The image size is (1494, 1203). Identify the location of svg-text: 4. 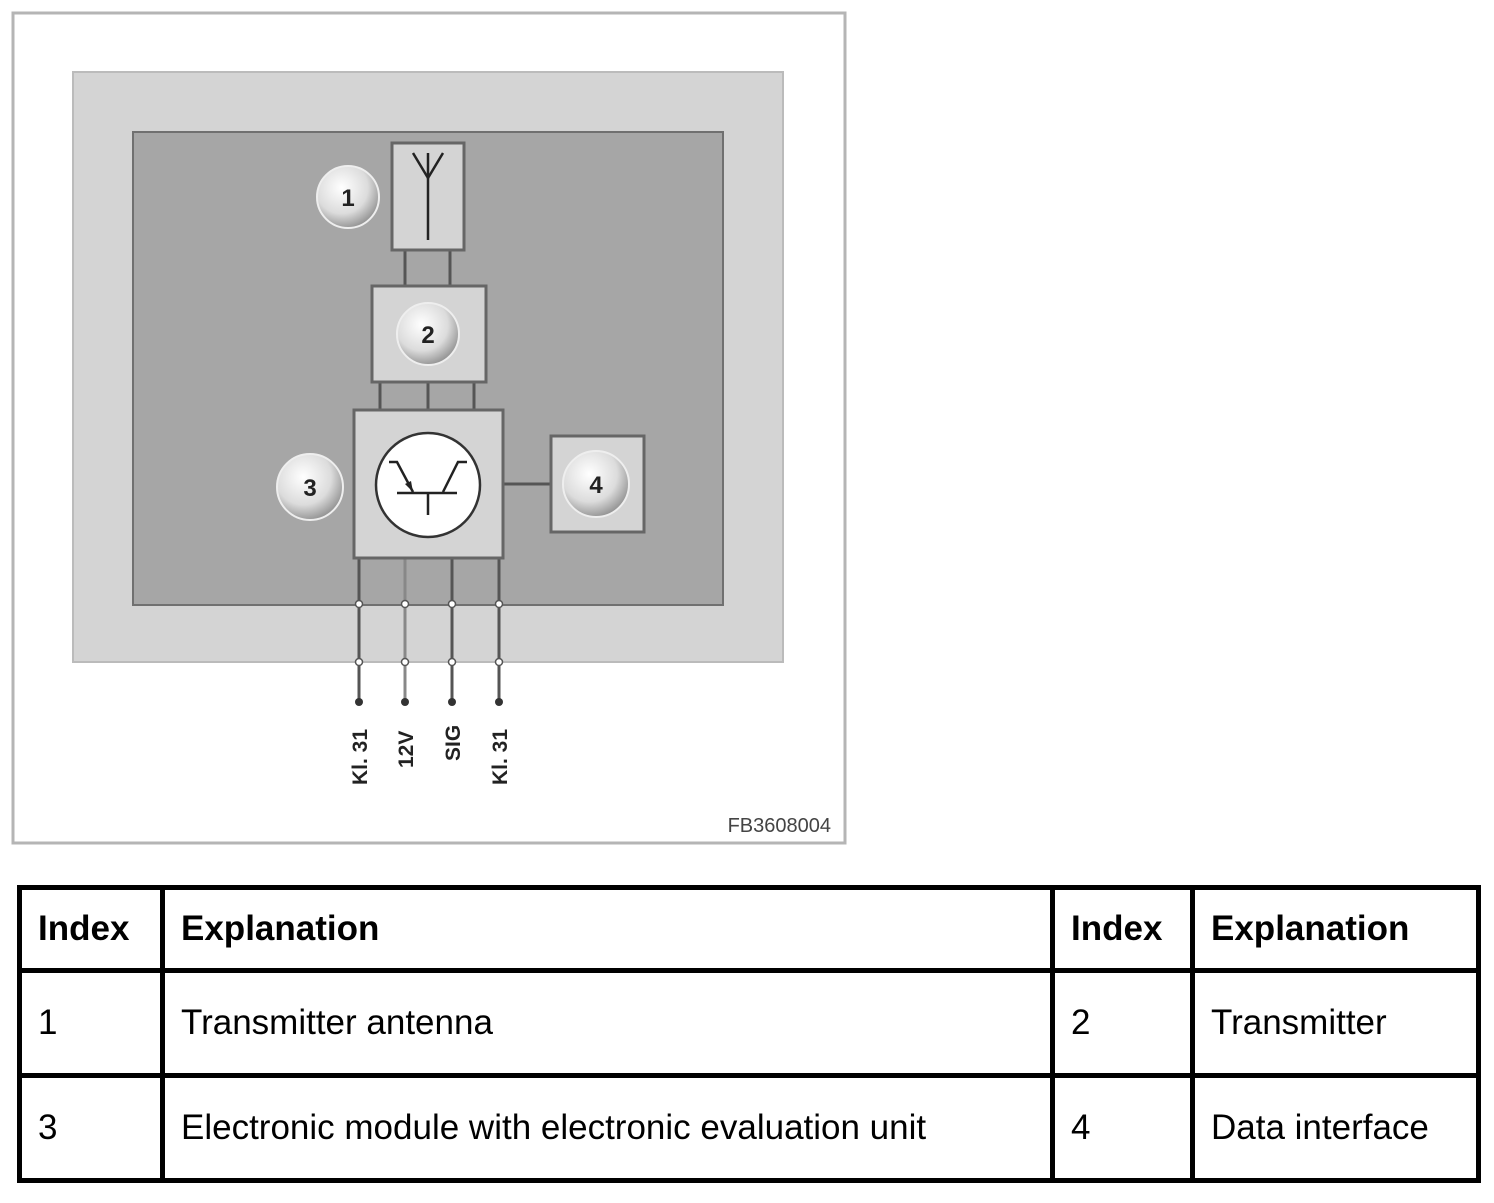
(596, 485).